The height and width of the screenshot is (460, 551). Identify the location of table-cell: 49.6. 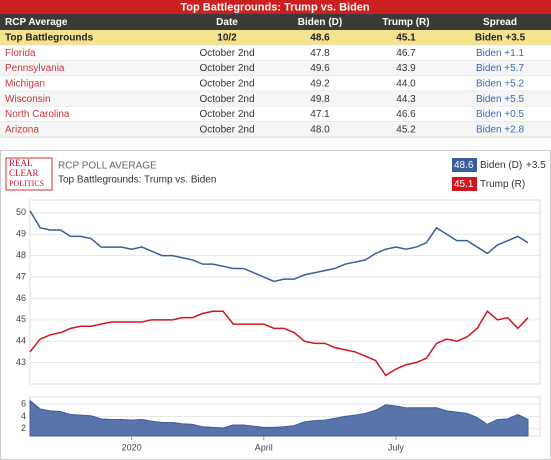
(320, 68).